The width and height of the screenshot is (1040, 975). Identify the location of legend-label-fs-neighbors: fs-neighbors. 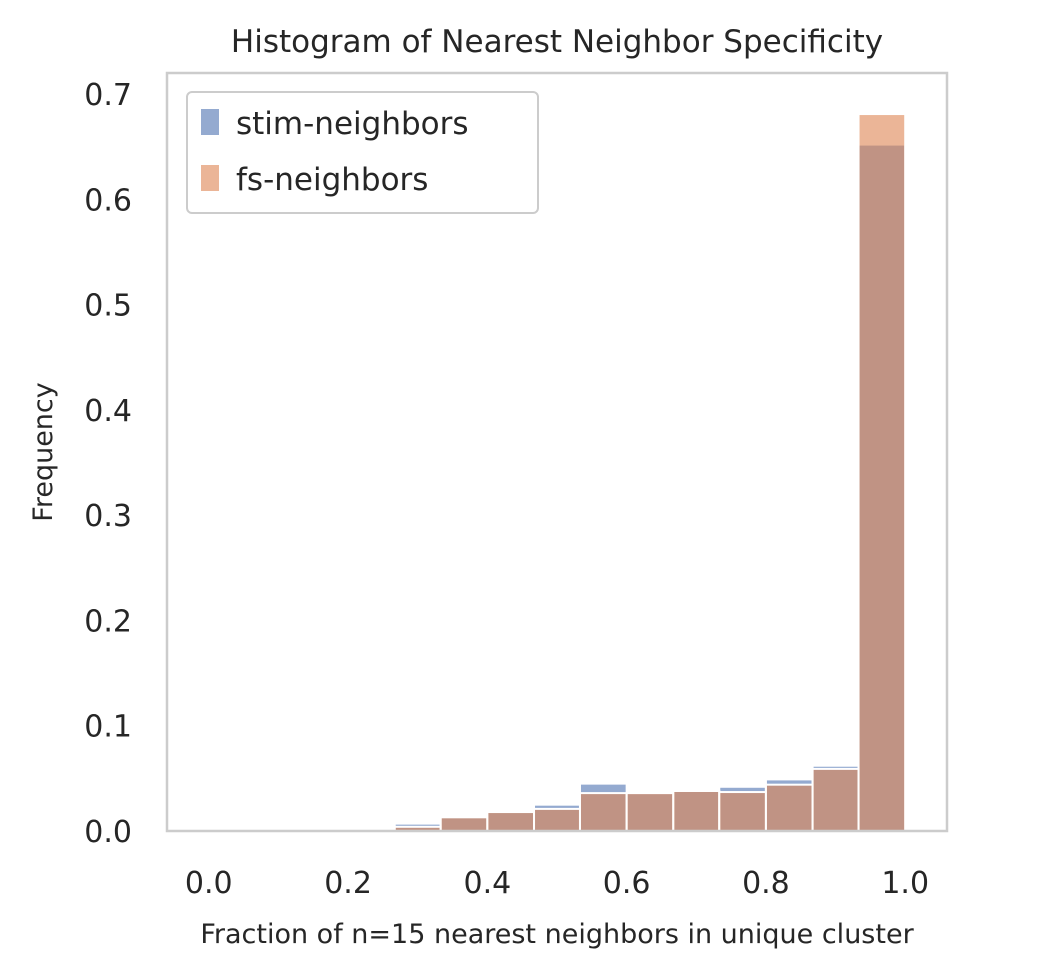
(332, 180).